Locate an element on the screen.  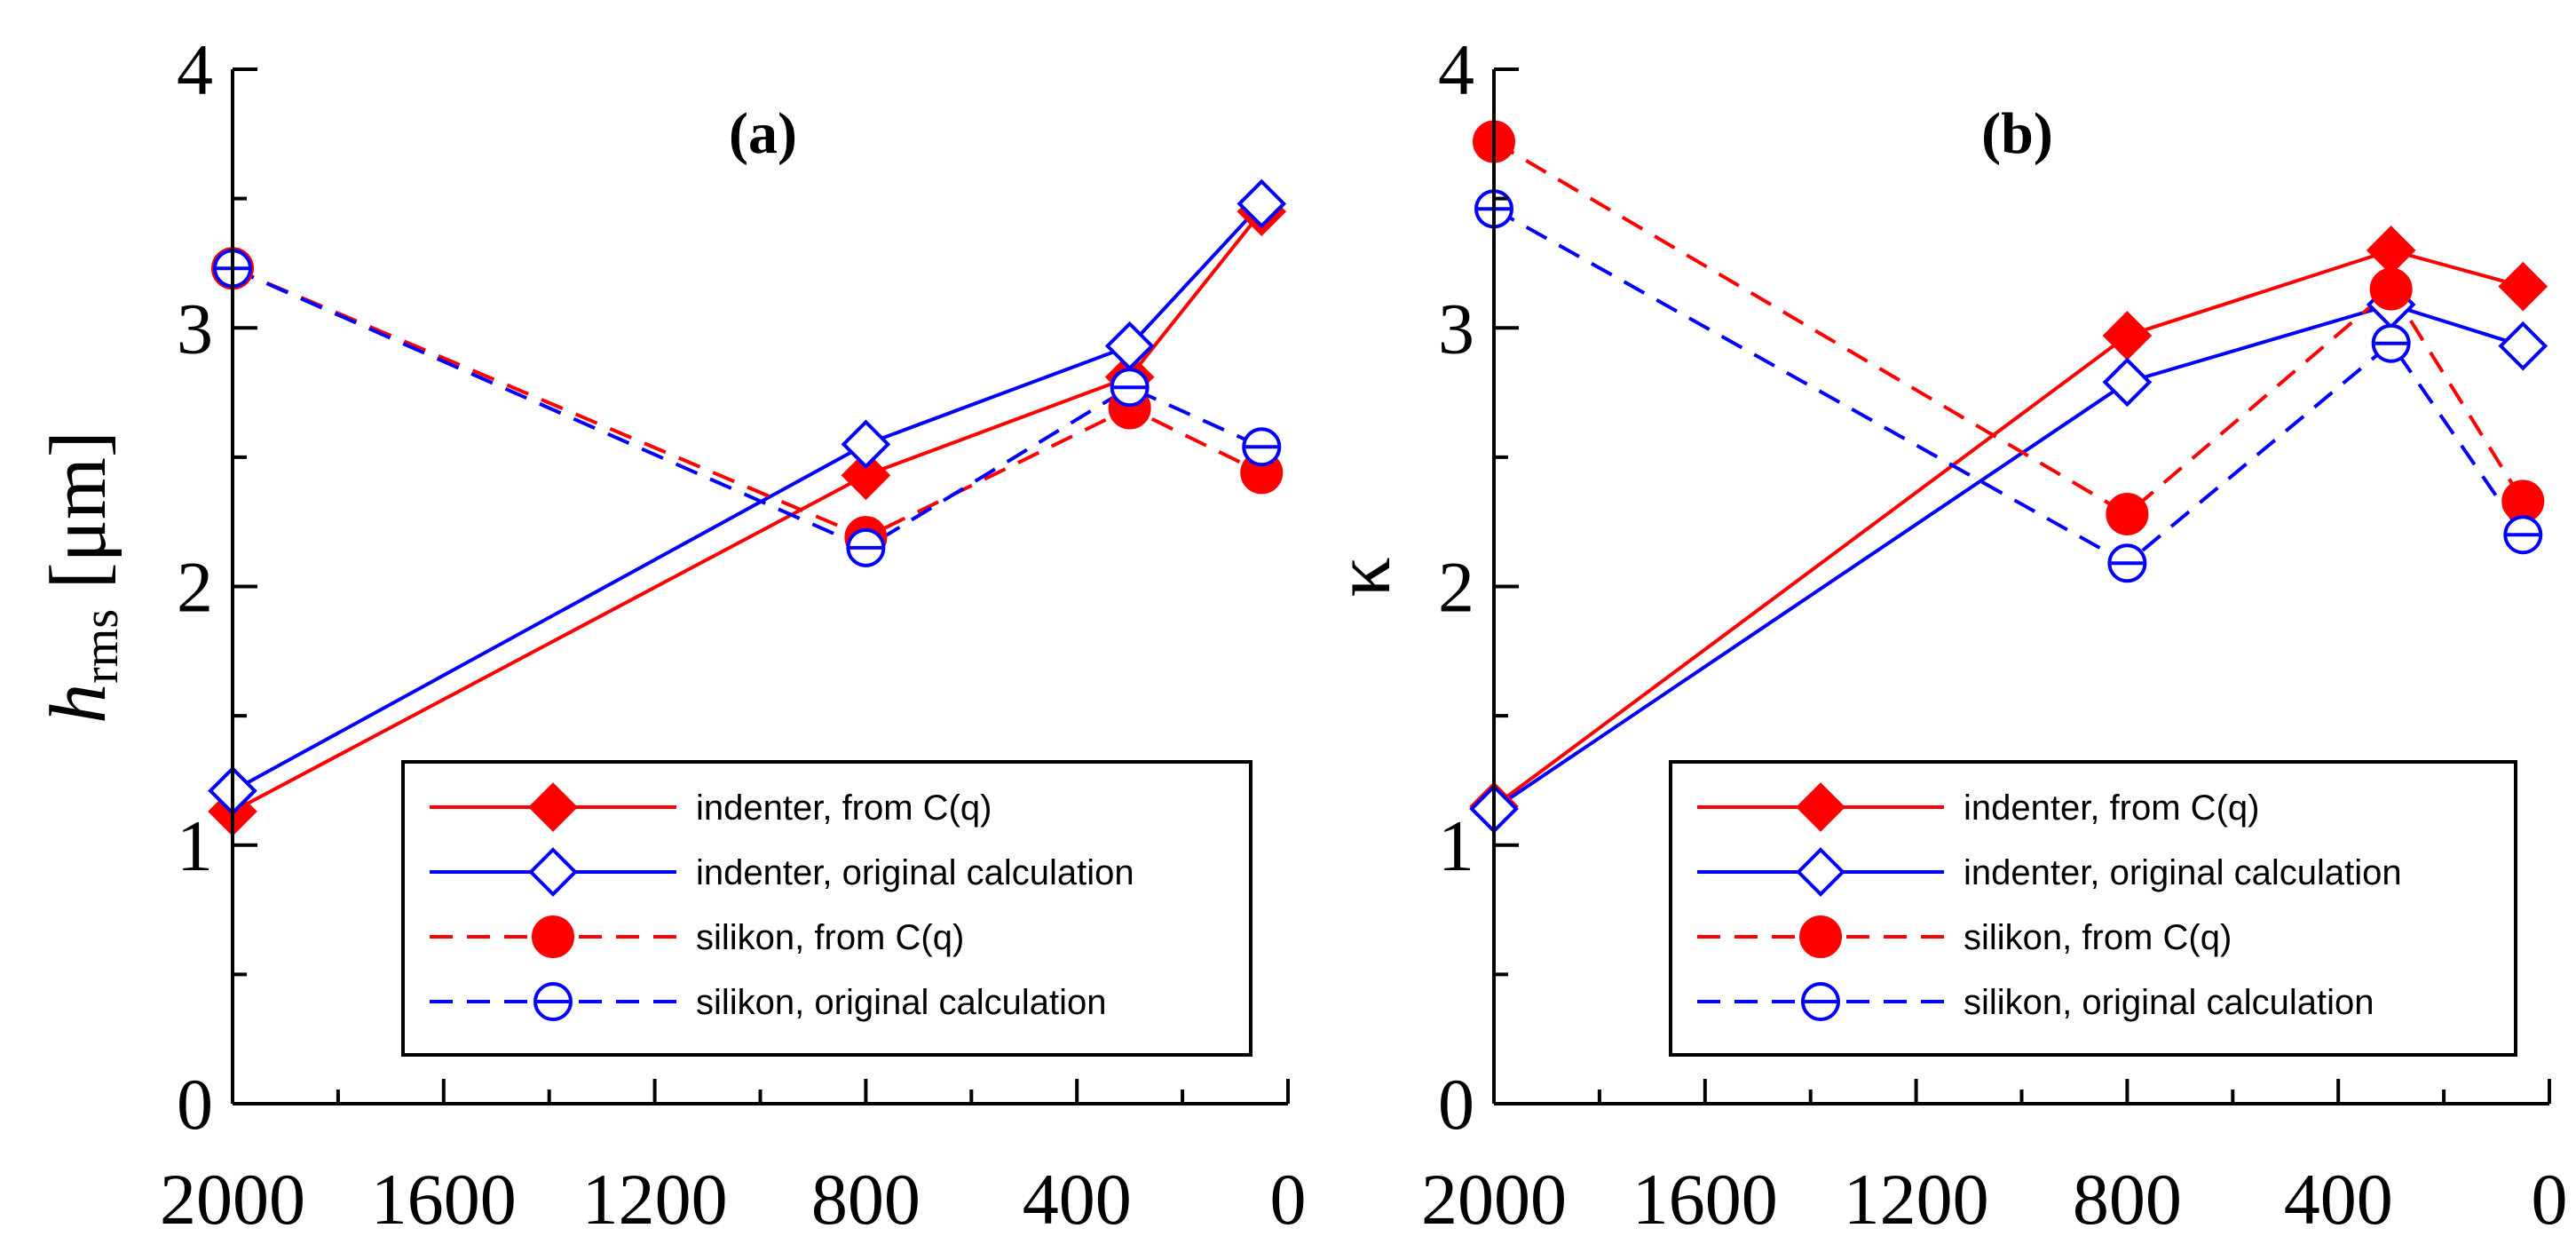
y-axis-title: κ is located at coordinates (1363, 577).